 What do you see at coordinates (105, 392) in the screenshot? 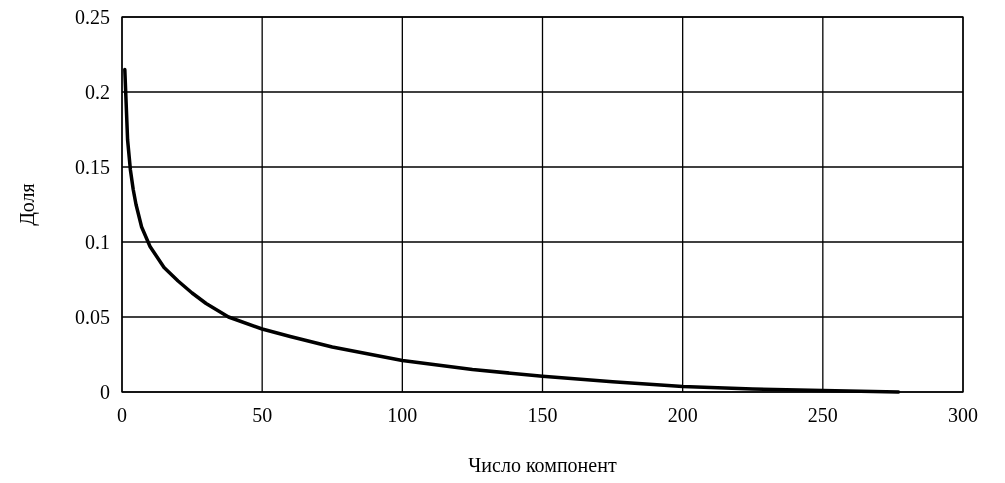
I see `y-tick-label: 0` at bounding box center [105, 392].